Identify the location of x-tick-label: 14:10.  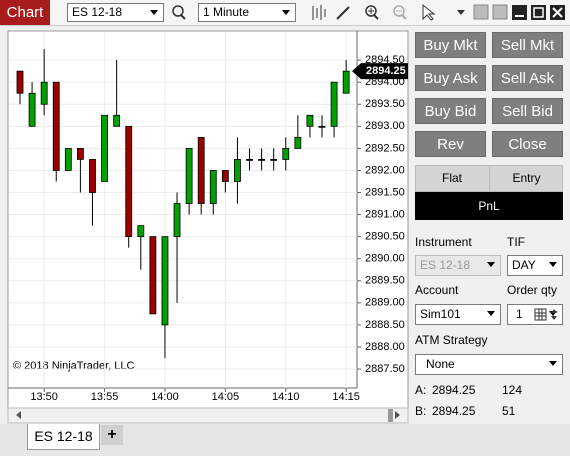
(286, 397).